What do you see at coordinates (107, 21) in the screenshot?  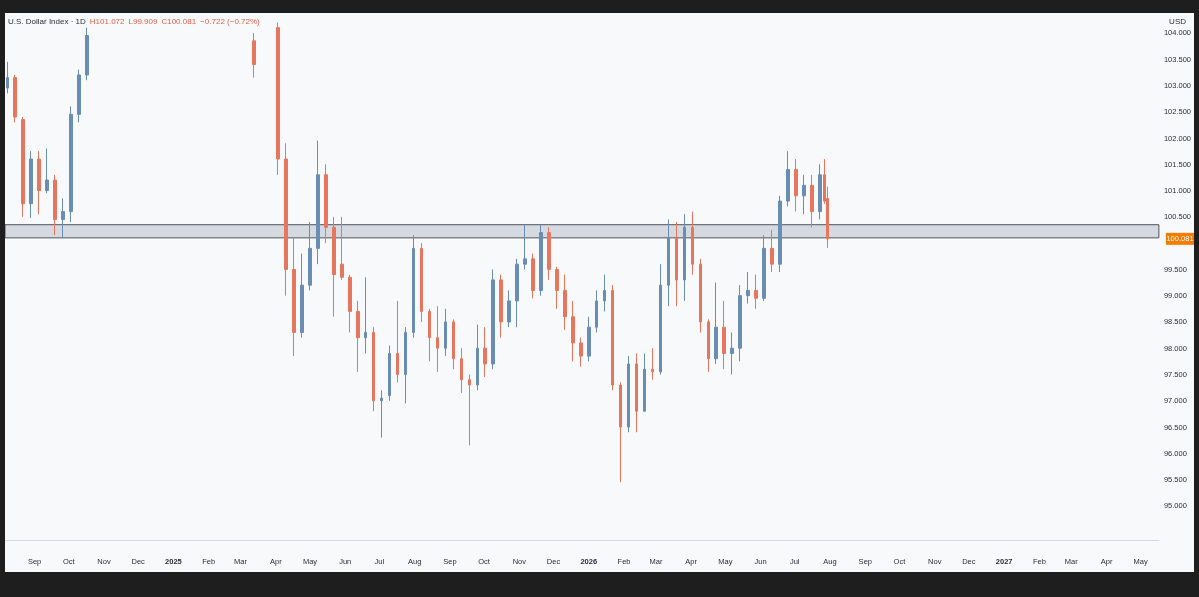 I see `annotation: H101.072` at bounding box center [107, 21].